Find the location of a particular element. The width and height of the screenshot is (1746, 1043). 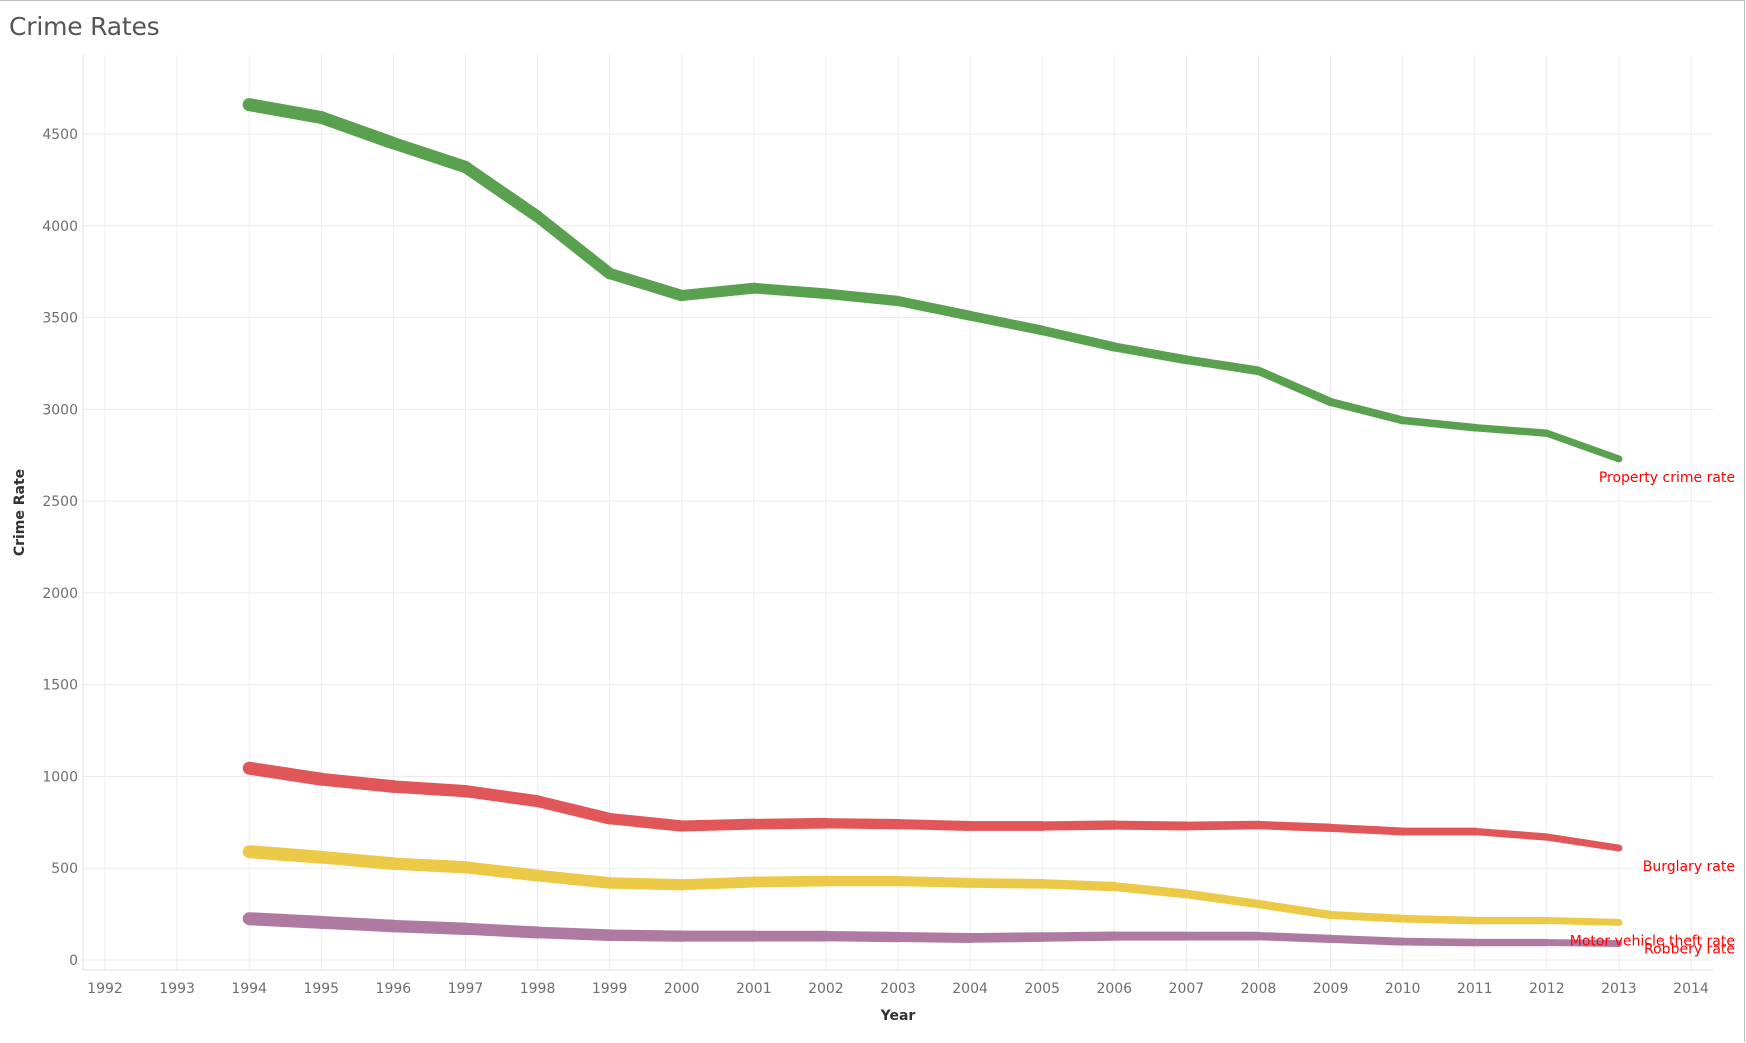

x-tick-label: 2000 is located at coordinates (682, 989).